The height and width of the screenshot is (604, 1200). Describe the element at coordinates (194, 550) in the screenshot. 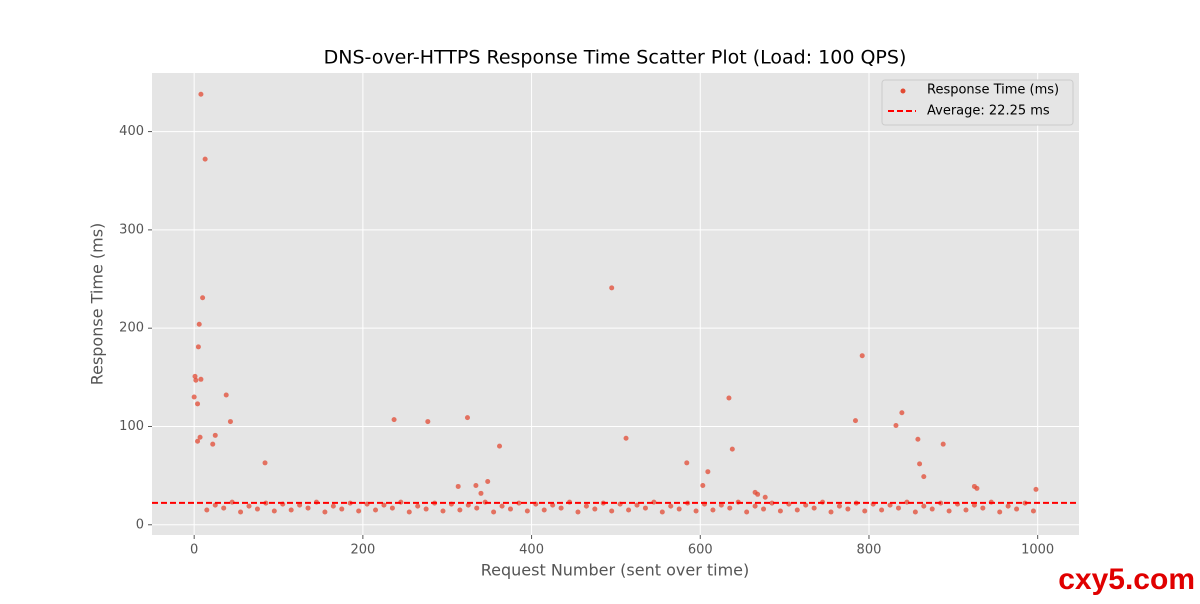

I see `x-tick-label: 0` at that location.